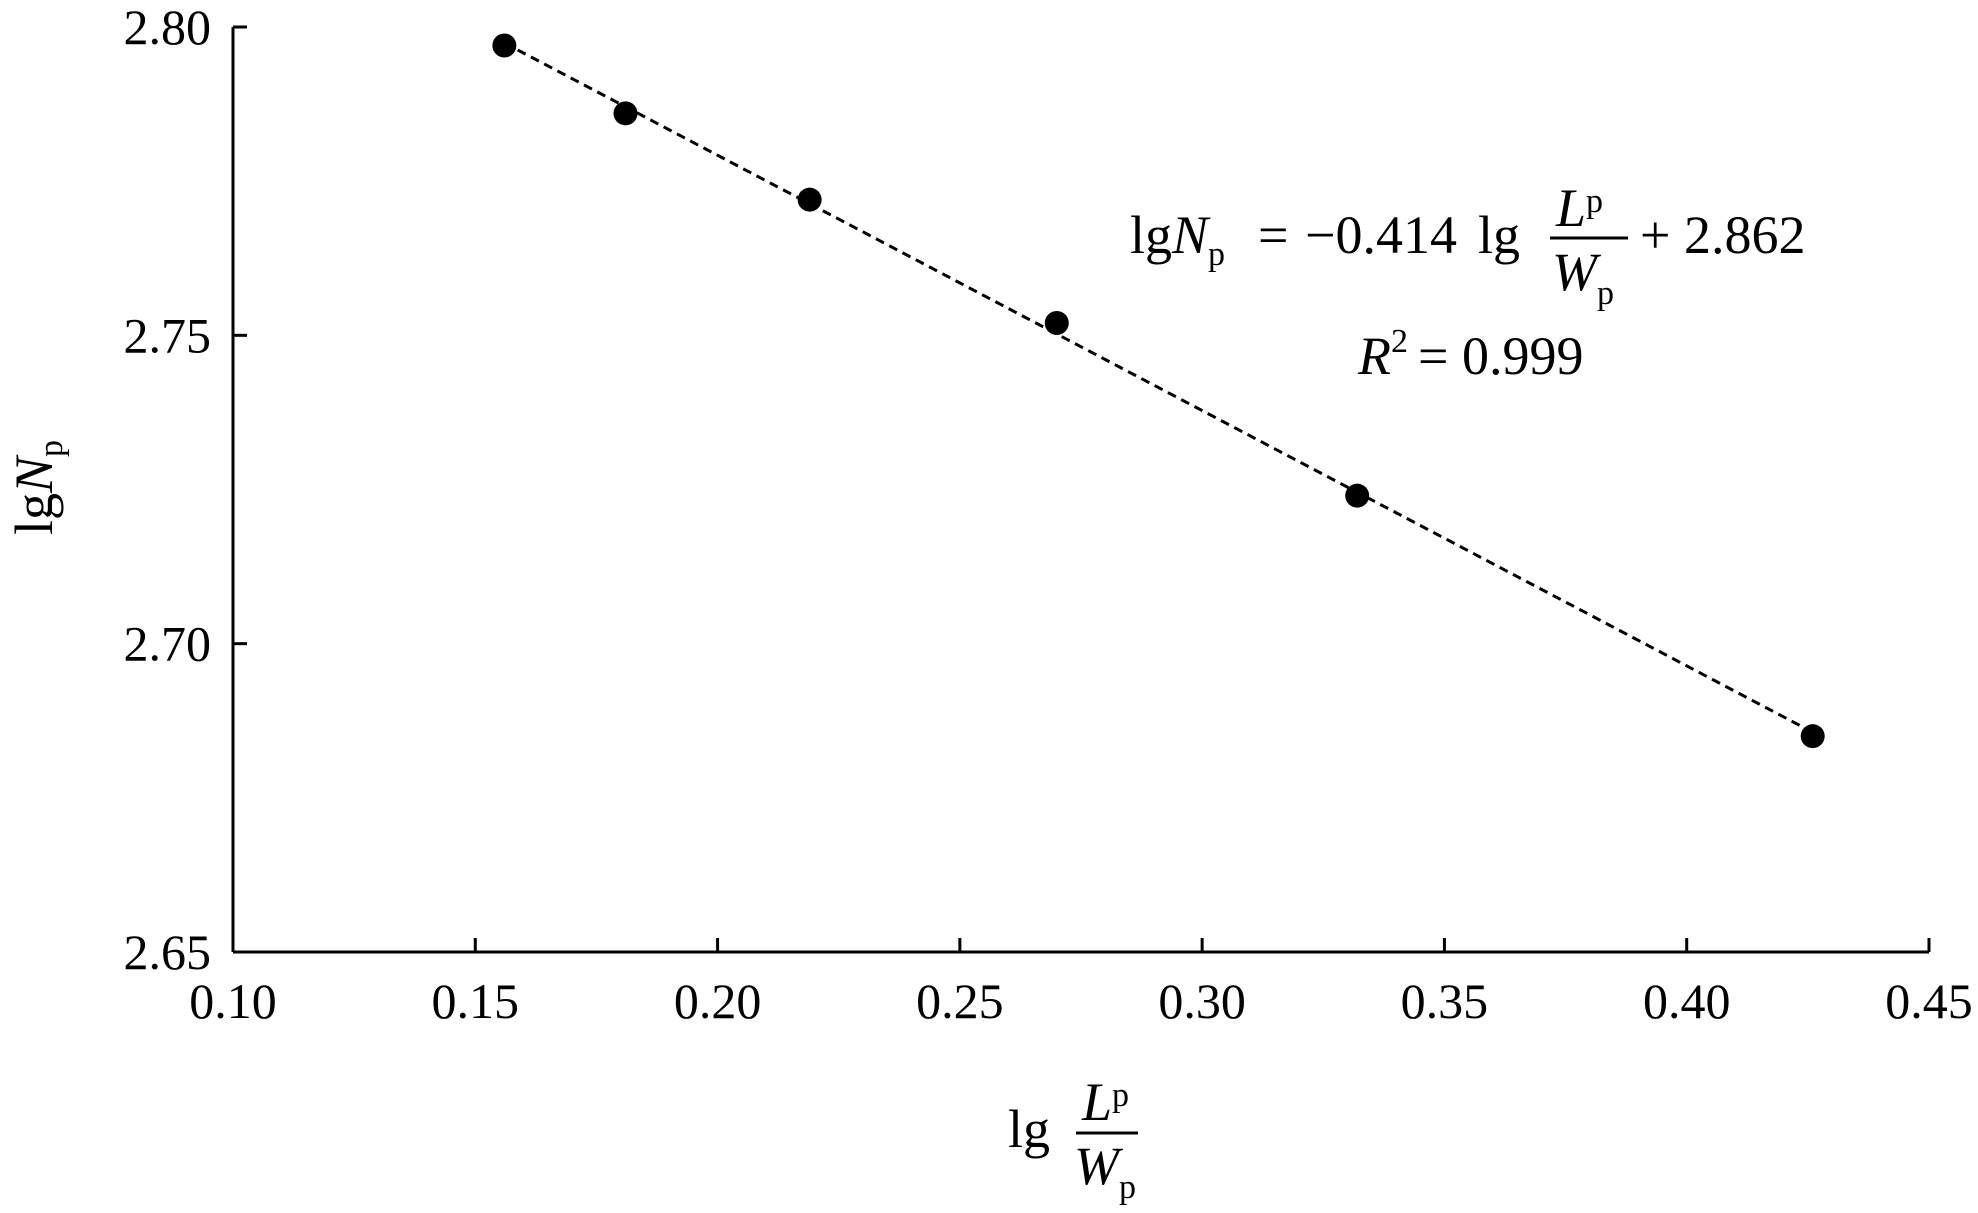 This screenshot has height=1213, width=1978. I want to click on y-tick-label: 2.65, so click(168, 952).